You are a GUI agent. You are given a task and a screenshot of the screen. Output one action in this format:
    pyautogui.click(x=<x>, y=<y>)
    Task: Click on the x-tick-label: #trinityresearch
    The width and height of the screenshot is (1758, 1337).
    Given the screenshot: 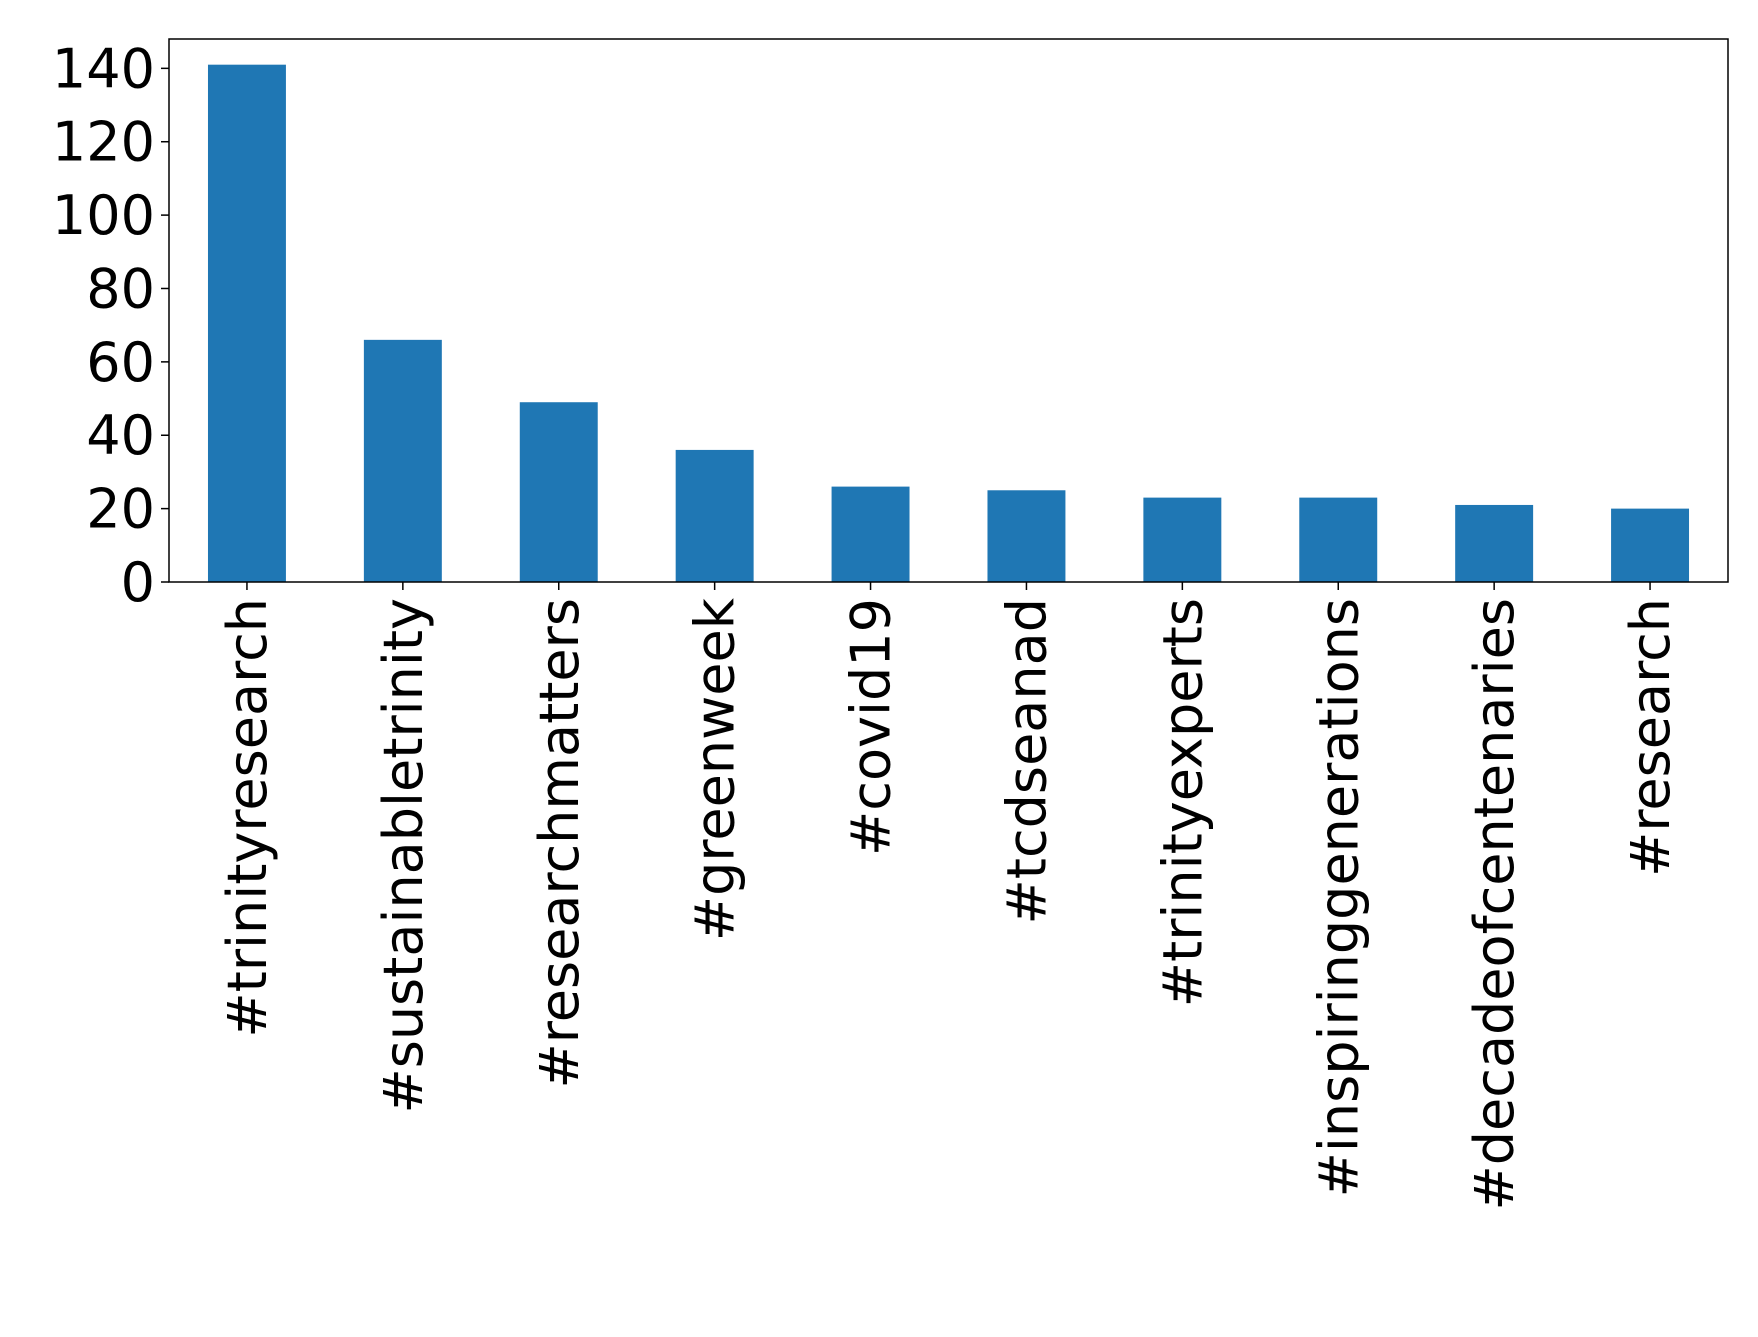 What is the action you would take?
    pyautogui.click(x=247, y=818)
    